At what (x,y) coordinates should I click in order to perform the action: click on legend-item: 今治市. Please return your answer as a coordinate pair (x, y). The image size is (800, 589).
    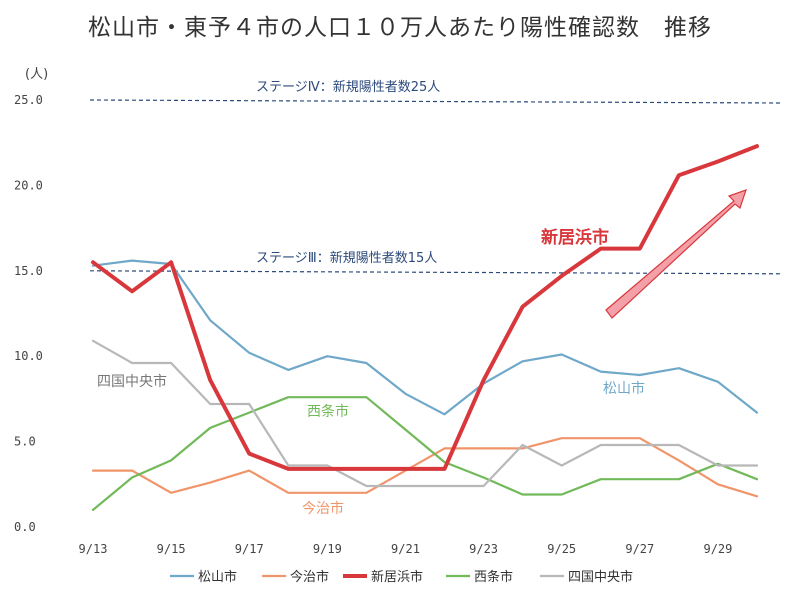
    Looking at the image, I should click on (295, 577).